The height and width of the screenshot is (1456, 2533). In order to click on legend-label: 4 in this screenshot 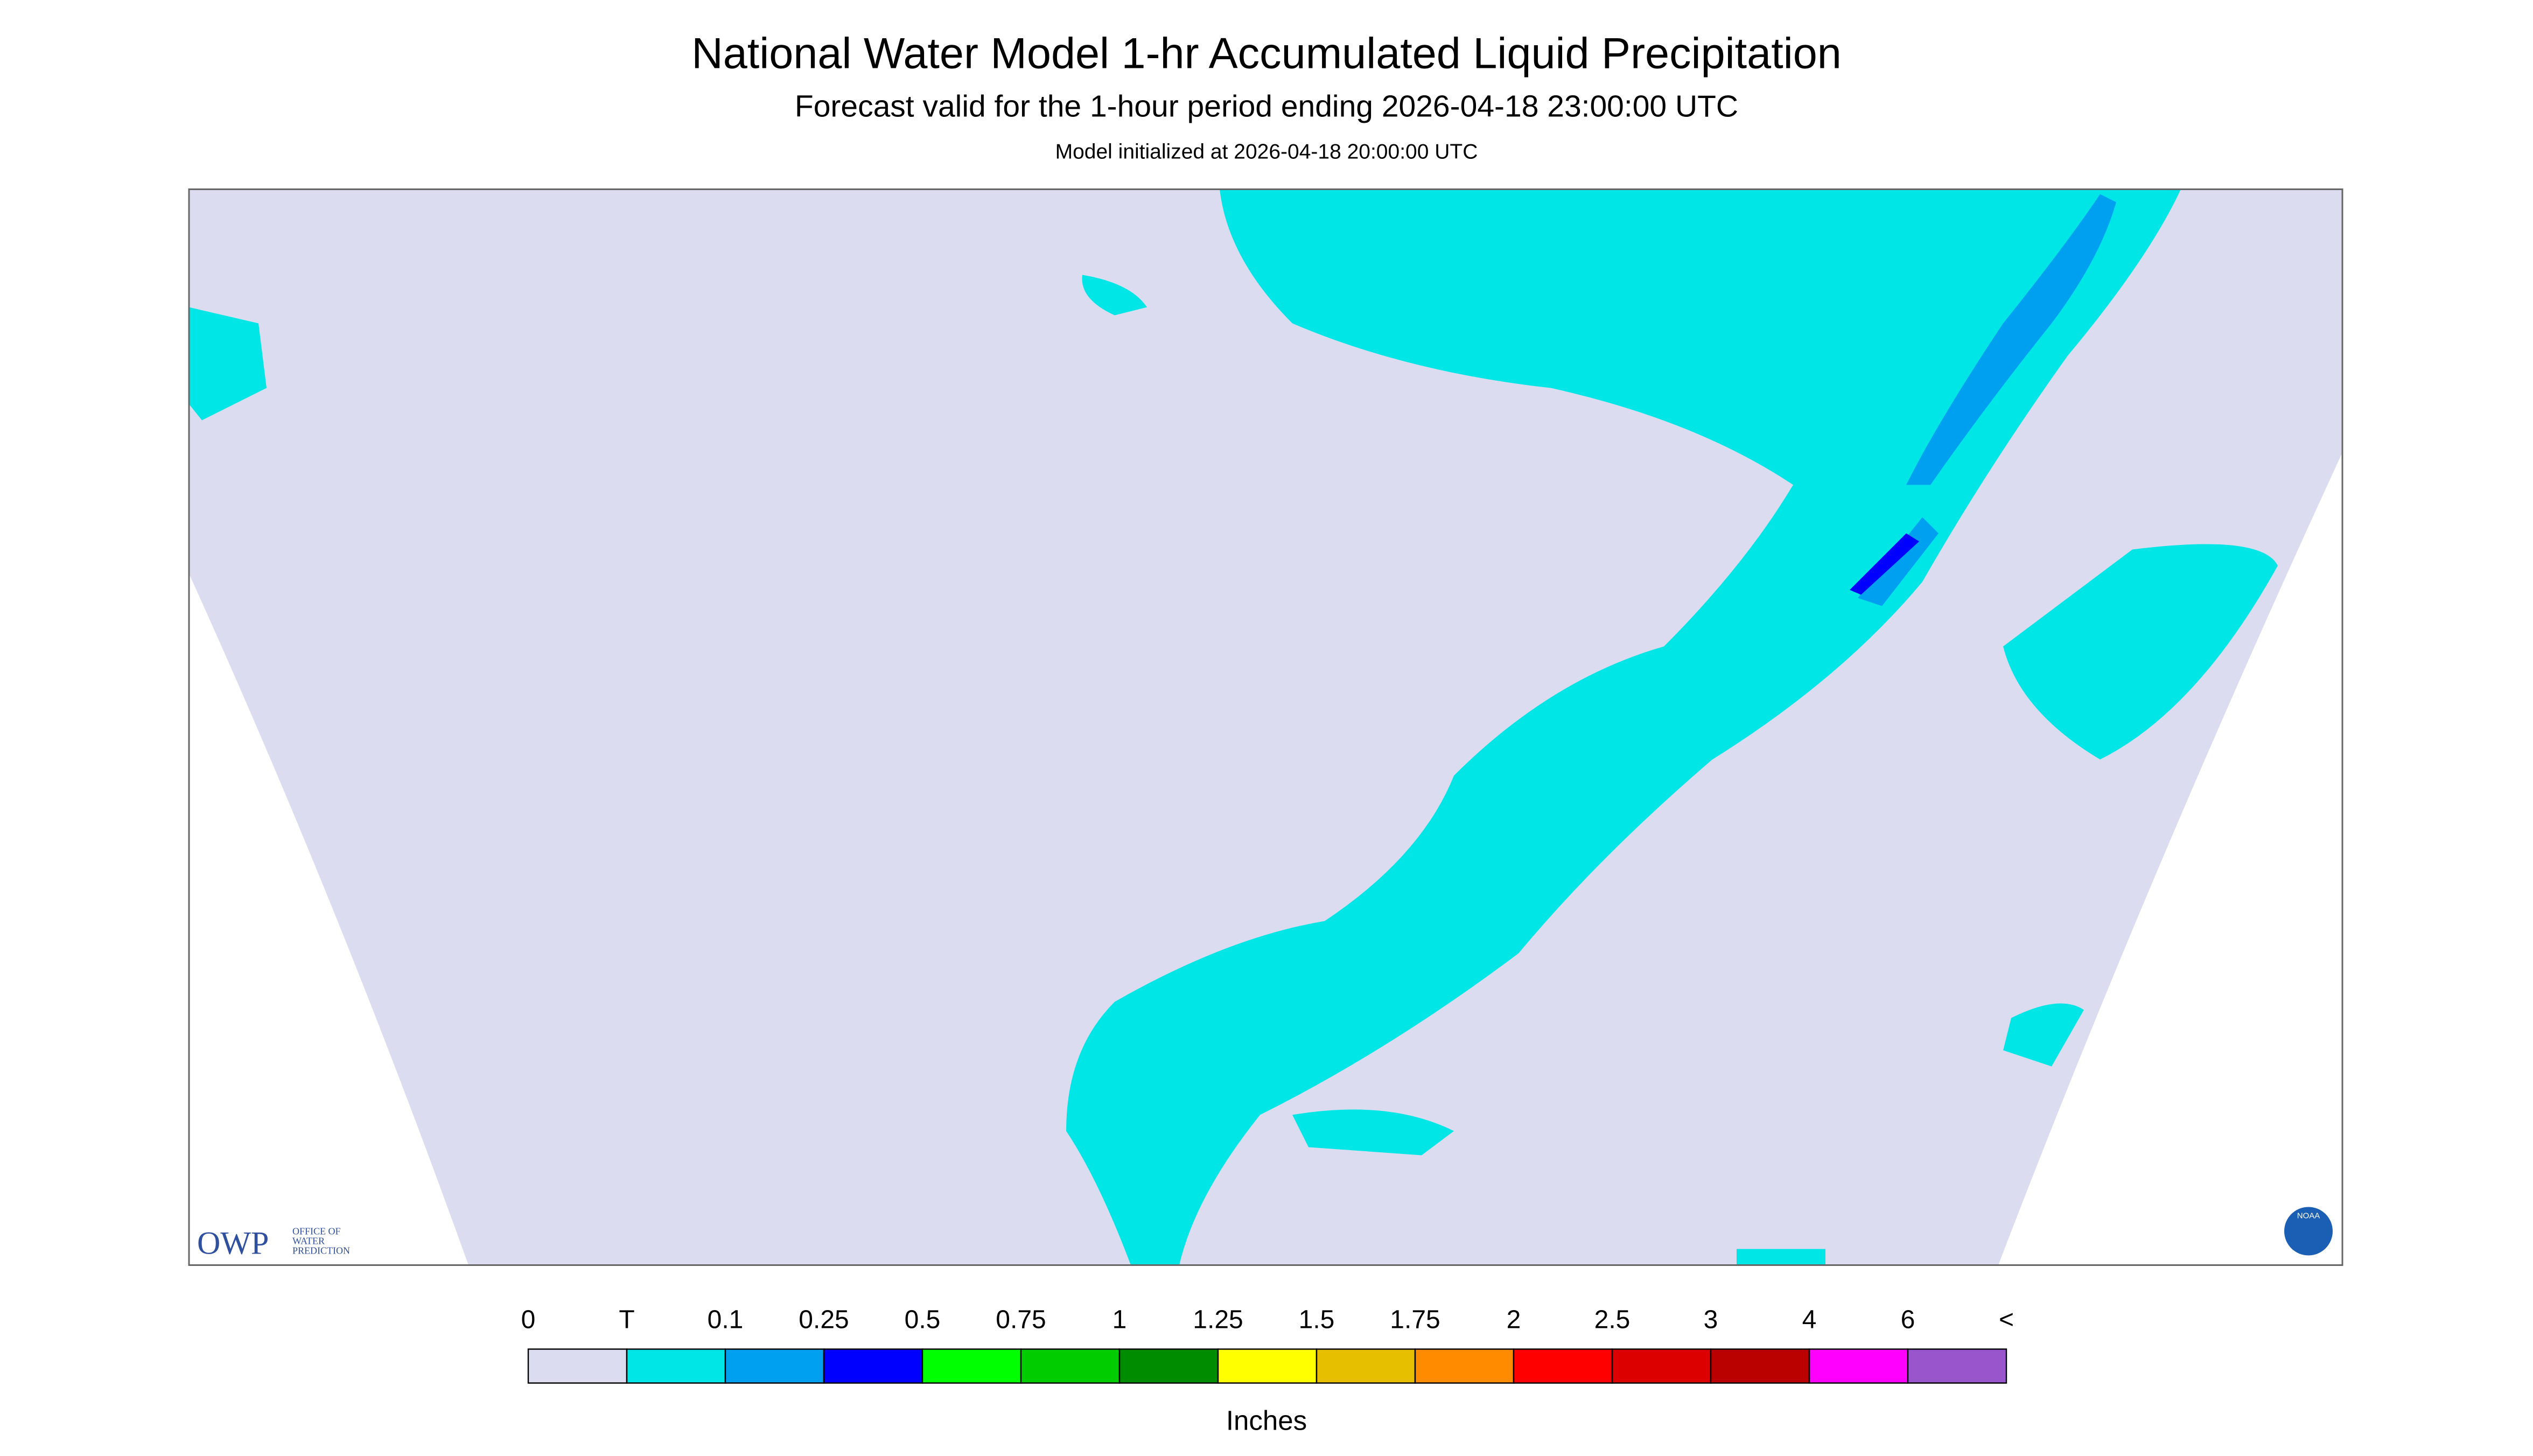, I will do `click(1810, 1320)`.